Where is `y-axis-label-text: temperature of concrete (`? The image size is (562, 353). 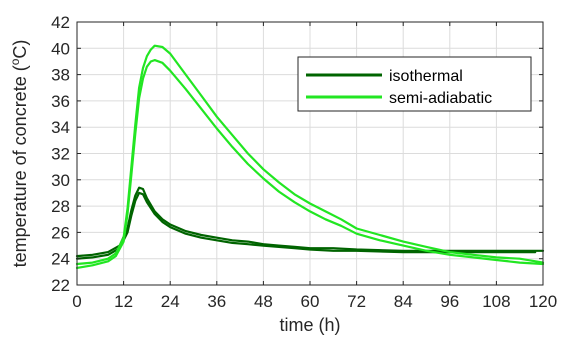
y-axis-label-text: temperature of concrete ( is located at coordinates (20, 166).